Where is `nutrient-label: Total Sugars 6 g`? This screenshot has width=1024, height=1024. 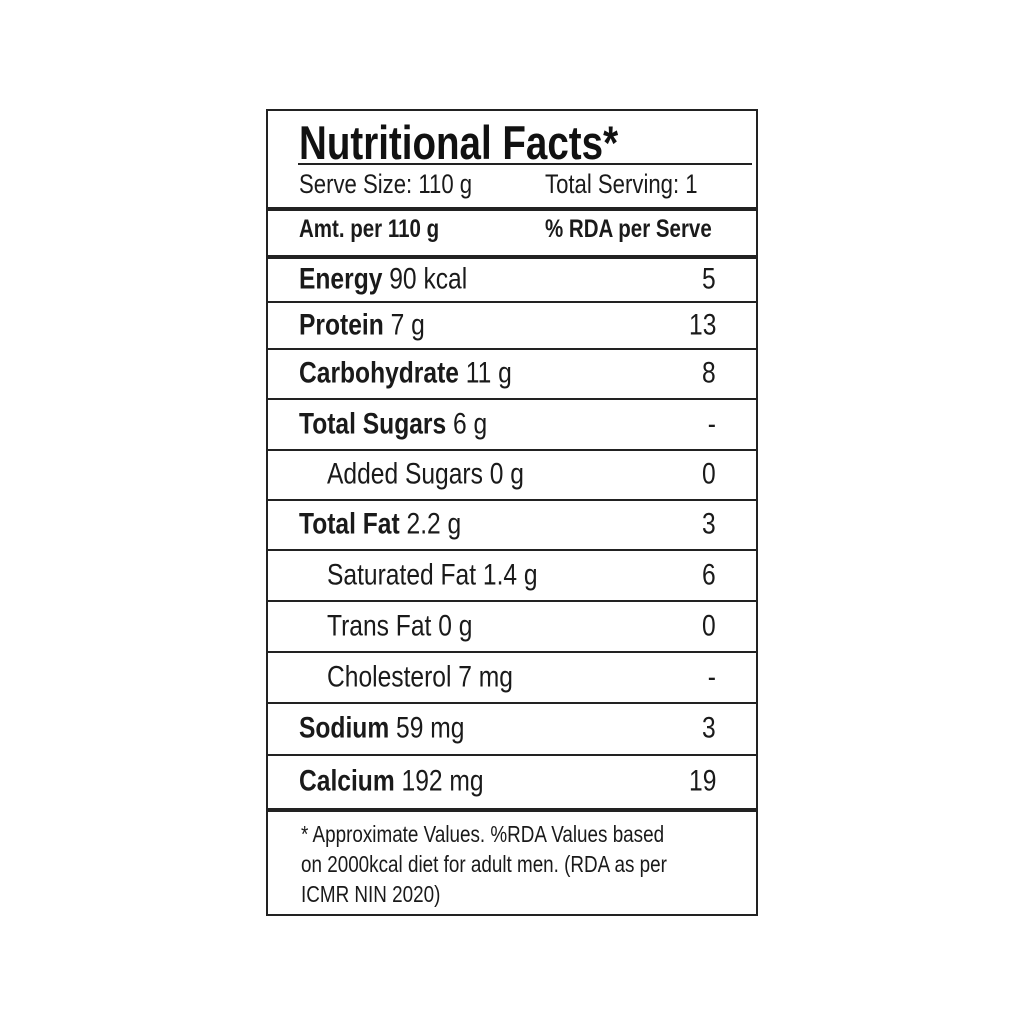
nutrient-label: Total Sugars 6 g is located at coordinates (414, 424).